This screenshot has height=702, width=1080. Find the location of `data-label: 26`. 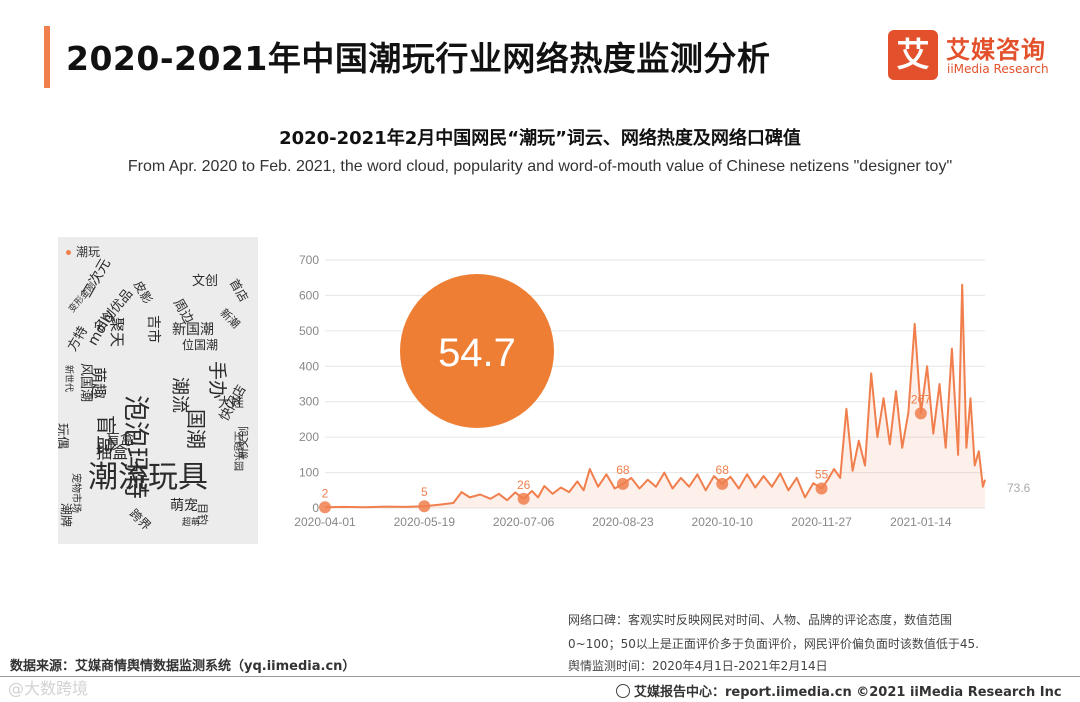

data-label: 26 is located at coordinates (524, 485).